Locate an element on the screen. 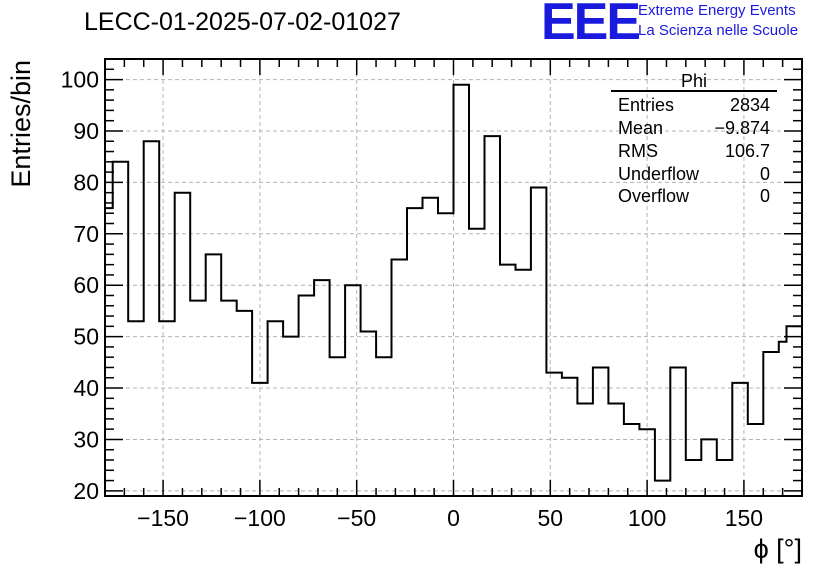  y-tick-label: 20 is located at coordinates (86, 491).